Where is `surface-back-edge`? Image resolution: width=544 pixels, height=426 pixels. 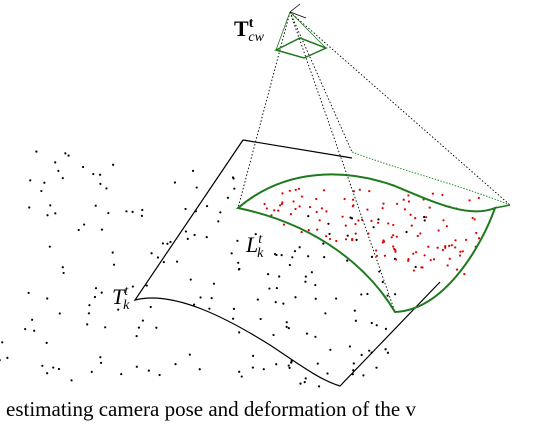
surface-back-edge is located at coordinates (431, 178).